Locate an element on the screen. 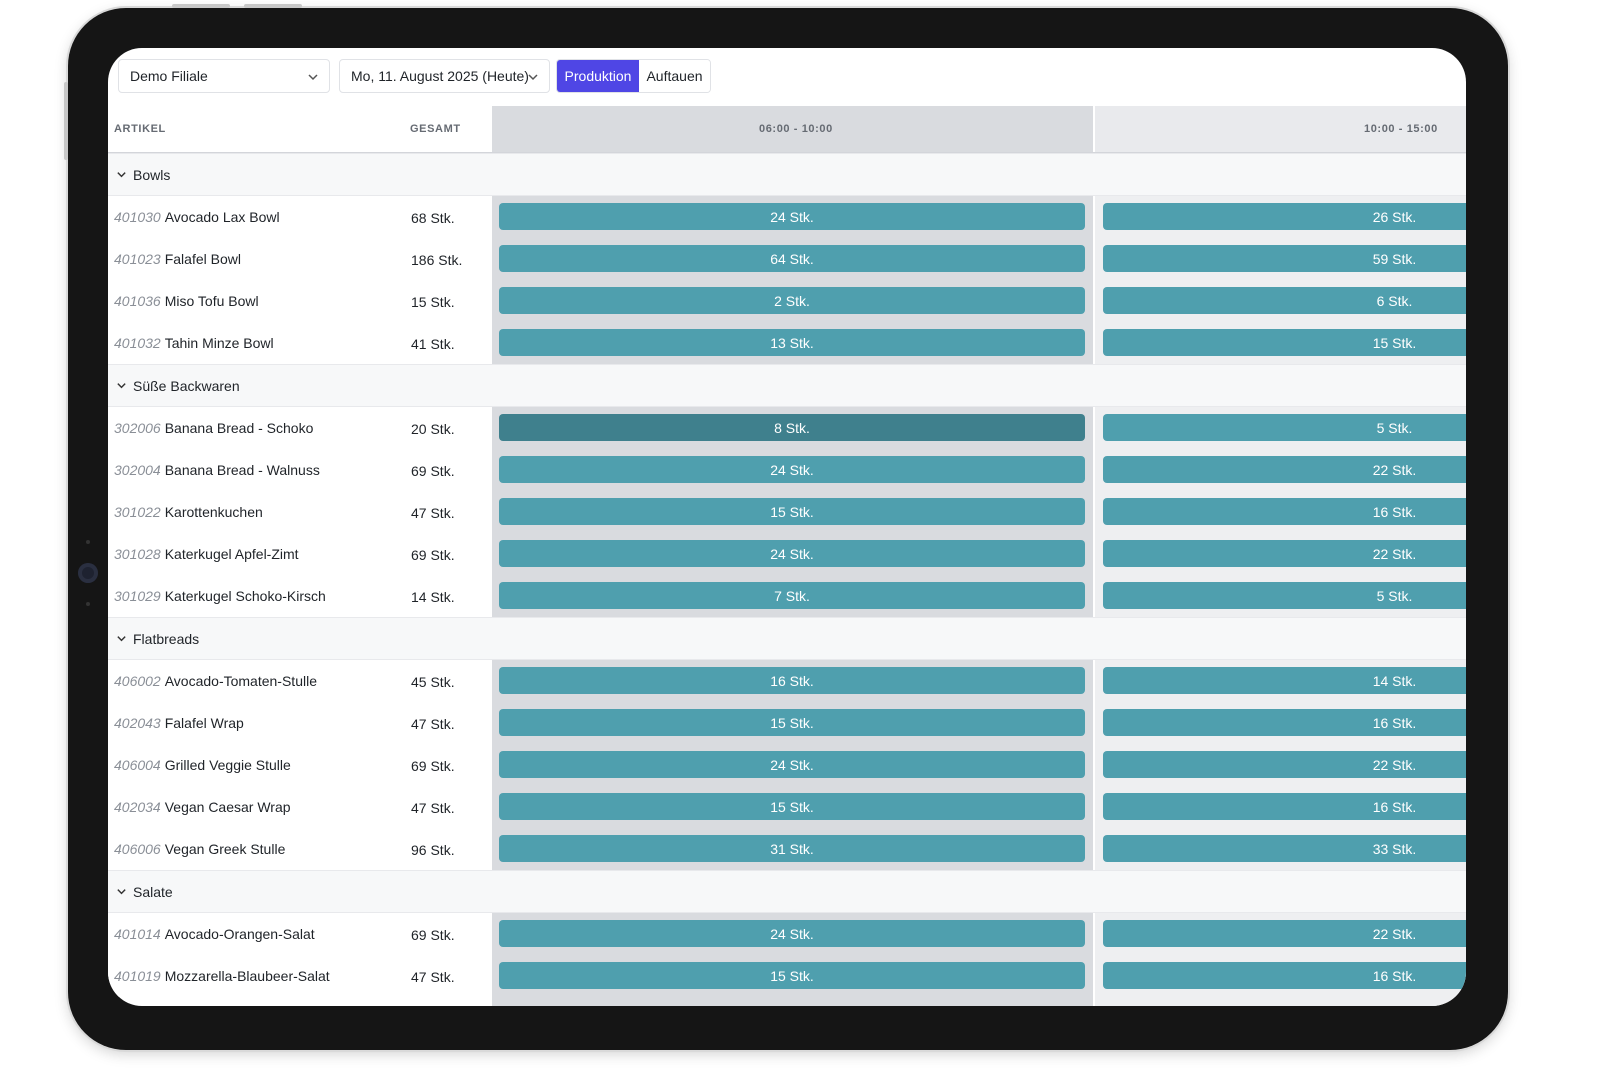  article-cell: 401030 Avocado Lax Bowl is located at coordinates (300, 217).